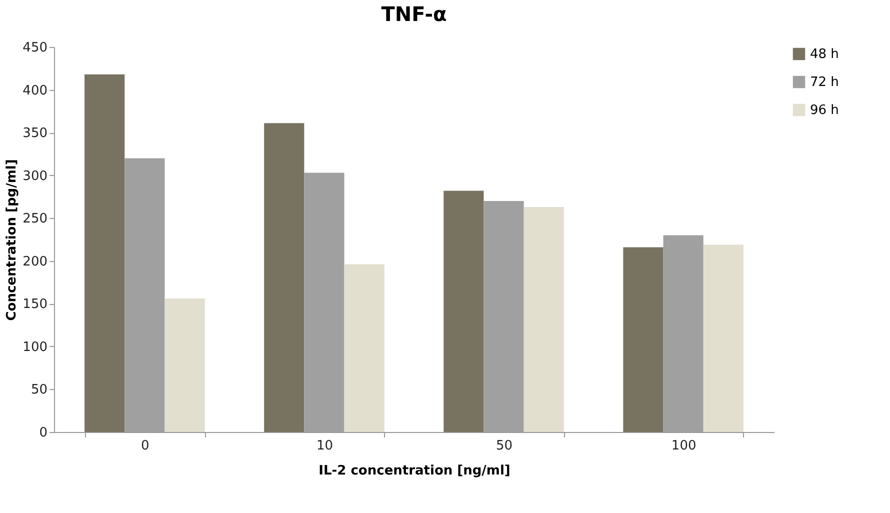  Describe the element at coordinates (824, 54) in the screenshot. I see `legend-label: 48 h` at that location.